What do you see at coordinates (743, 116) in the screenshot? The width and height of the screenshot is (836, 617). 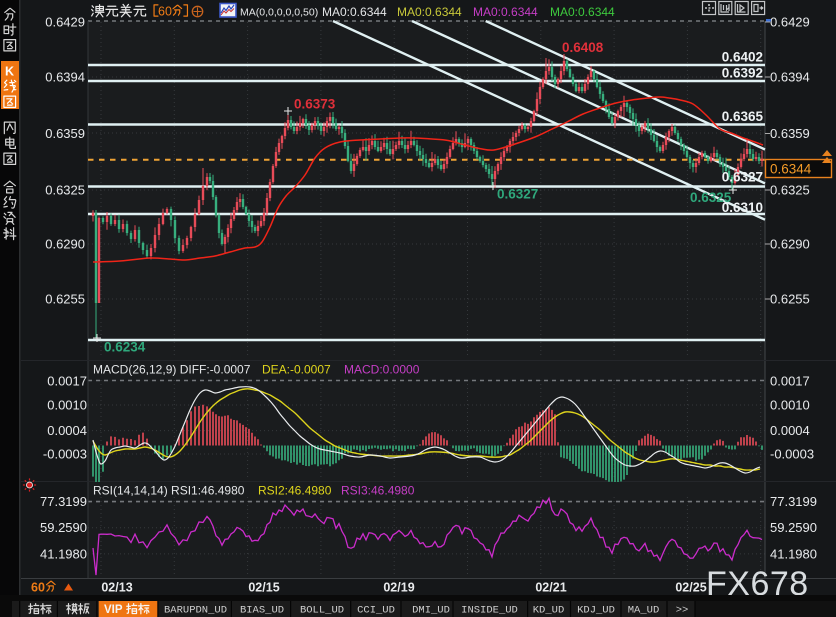 I see `svg-text: 0.6365` at bounding box center [743, 116].